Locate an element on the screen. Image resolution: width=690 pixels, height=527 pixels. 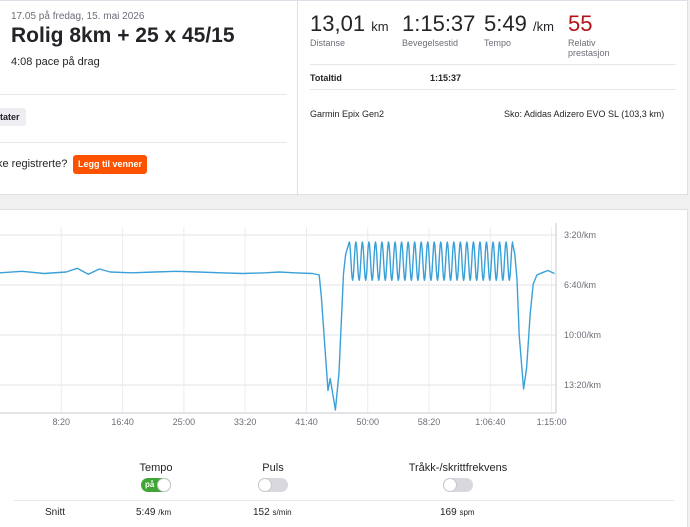
stat-pace: 5:49 /km Tempo is located at coordinates (519, 29).